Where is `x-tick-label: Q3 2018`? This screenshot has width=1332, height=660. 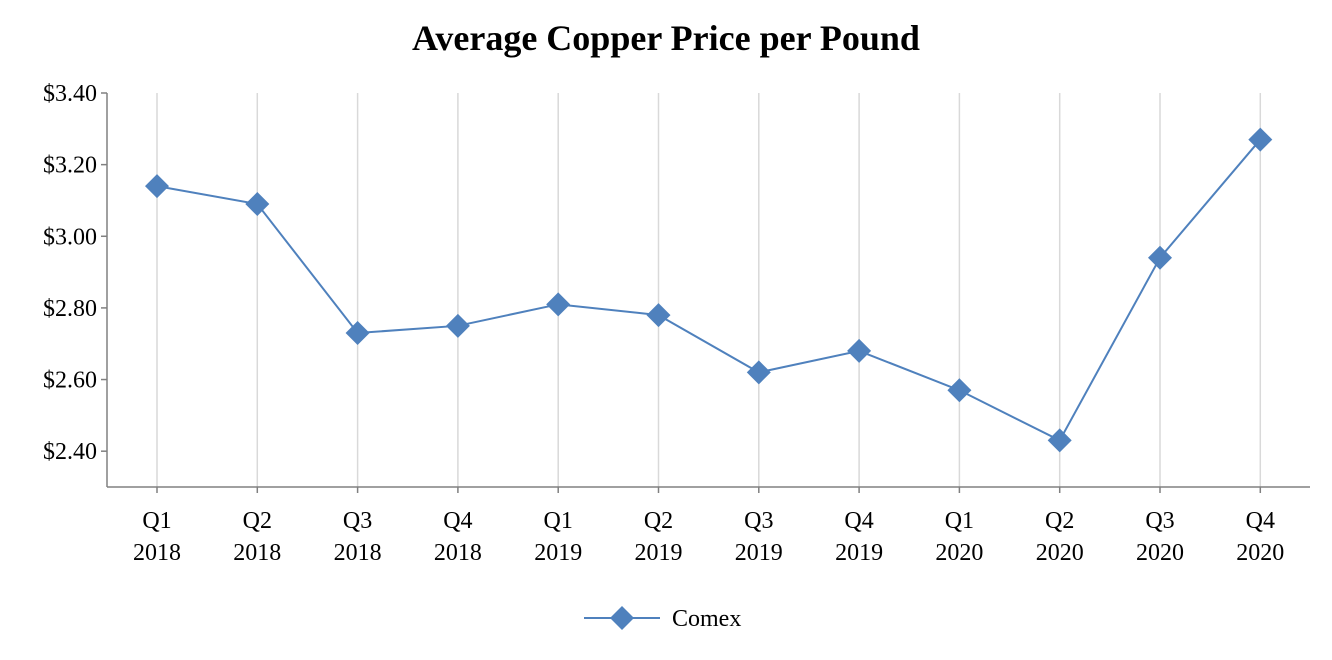
x-tick-label: Q3 2018 is located at coordinates (358, 537).